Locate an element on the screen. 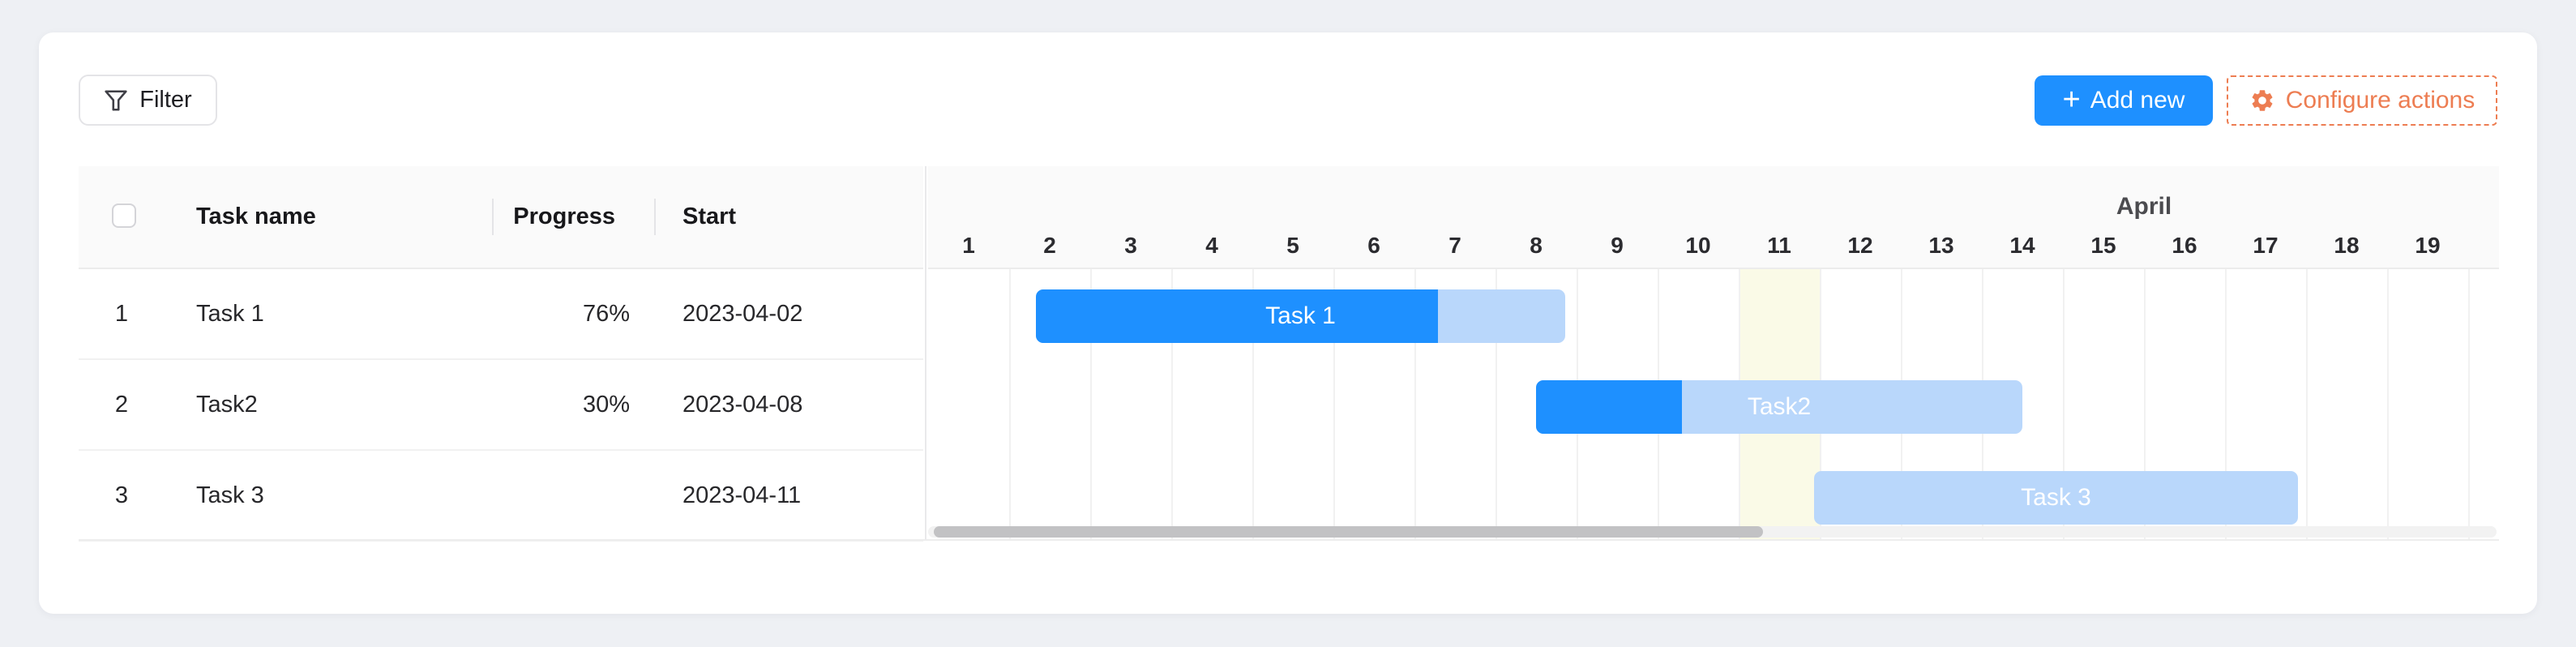  table-row: 3 Task 3 2023-04-11 is located at coordinates (501, 497).